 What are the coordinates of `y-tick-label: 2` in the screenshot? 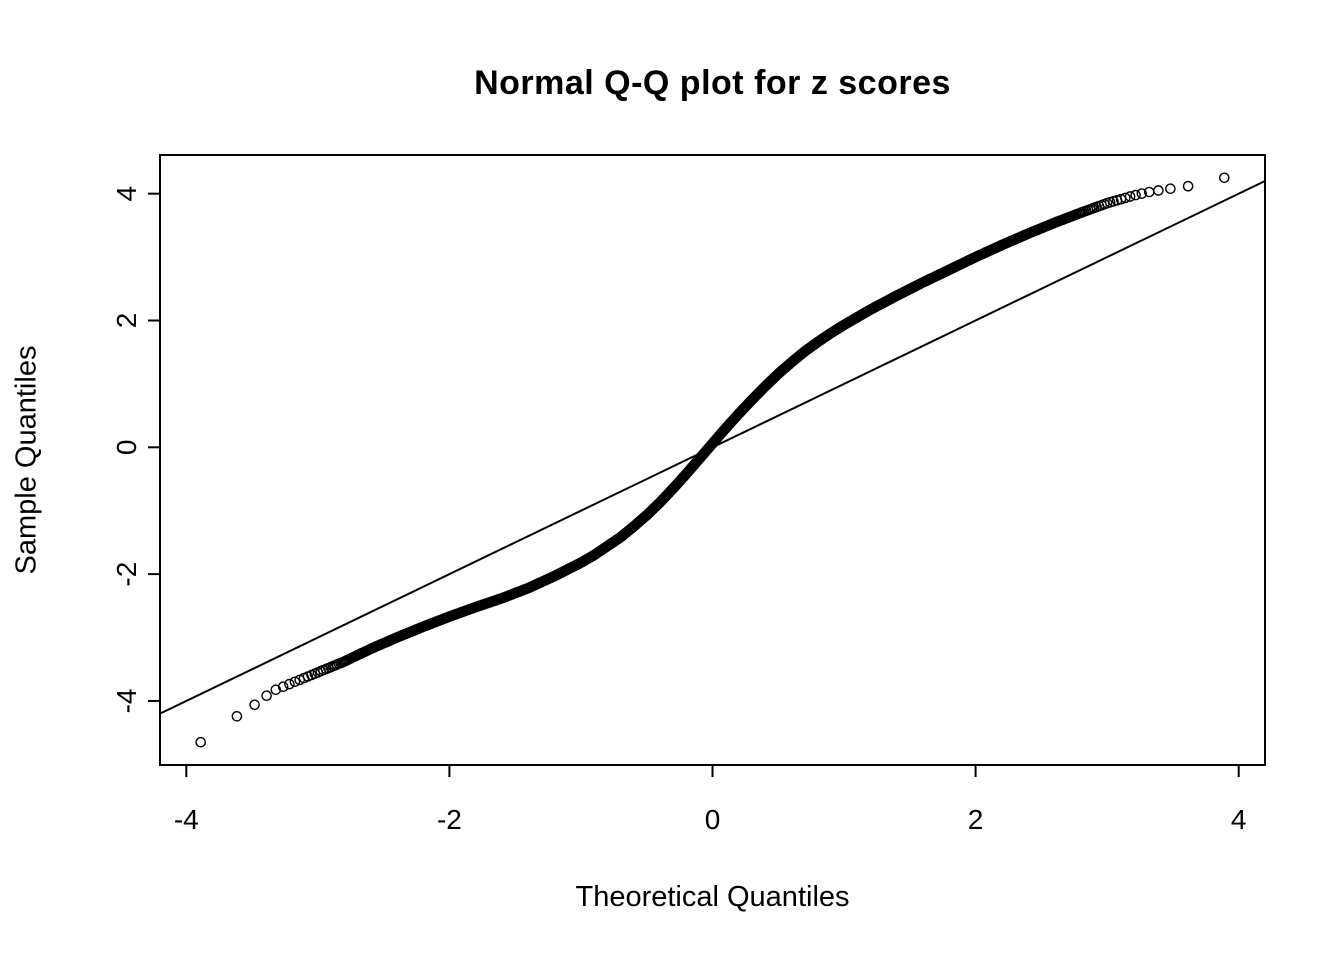 It's located at (126, 321).